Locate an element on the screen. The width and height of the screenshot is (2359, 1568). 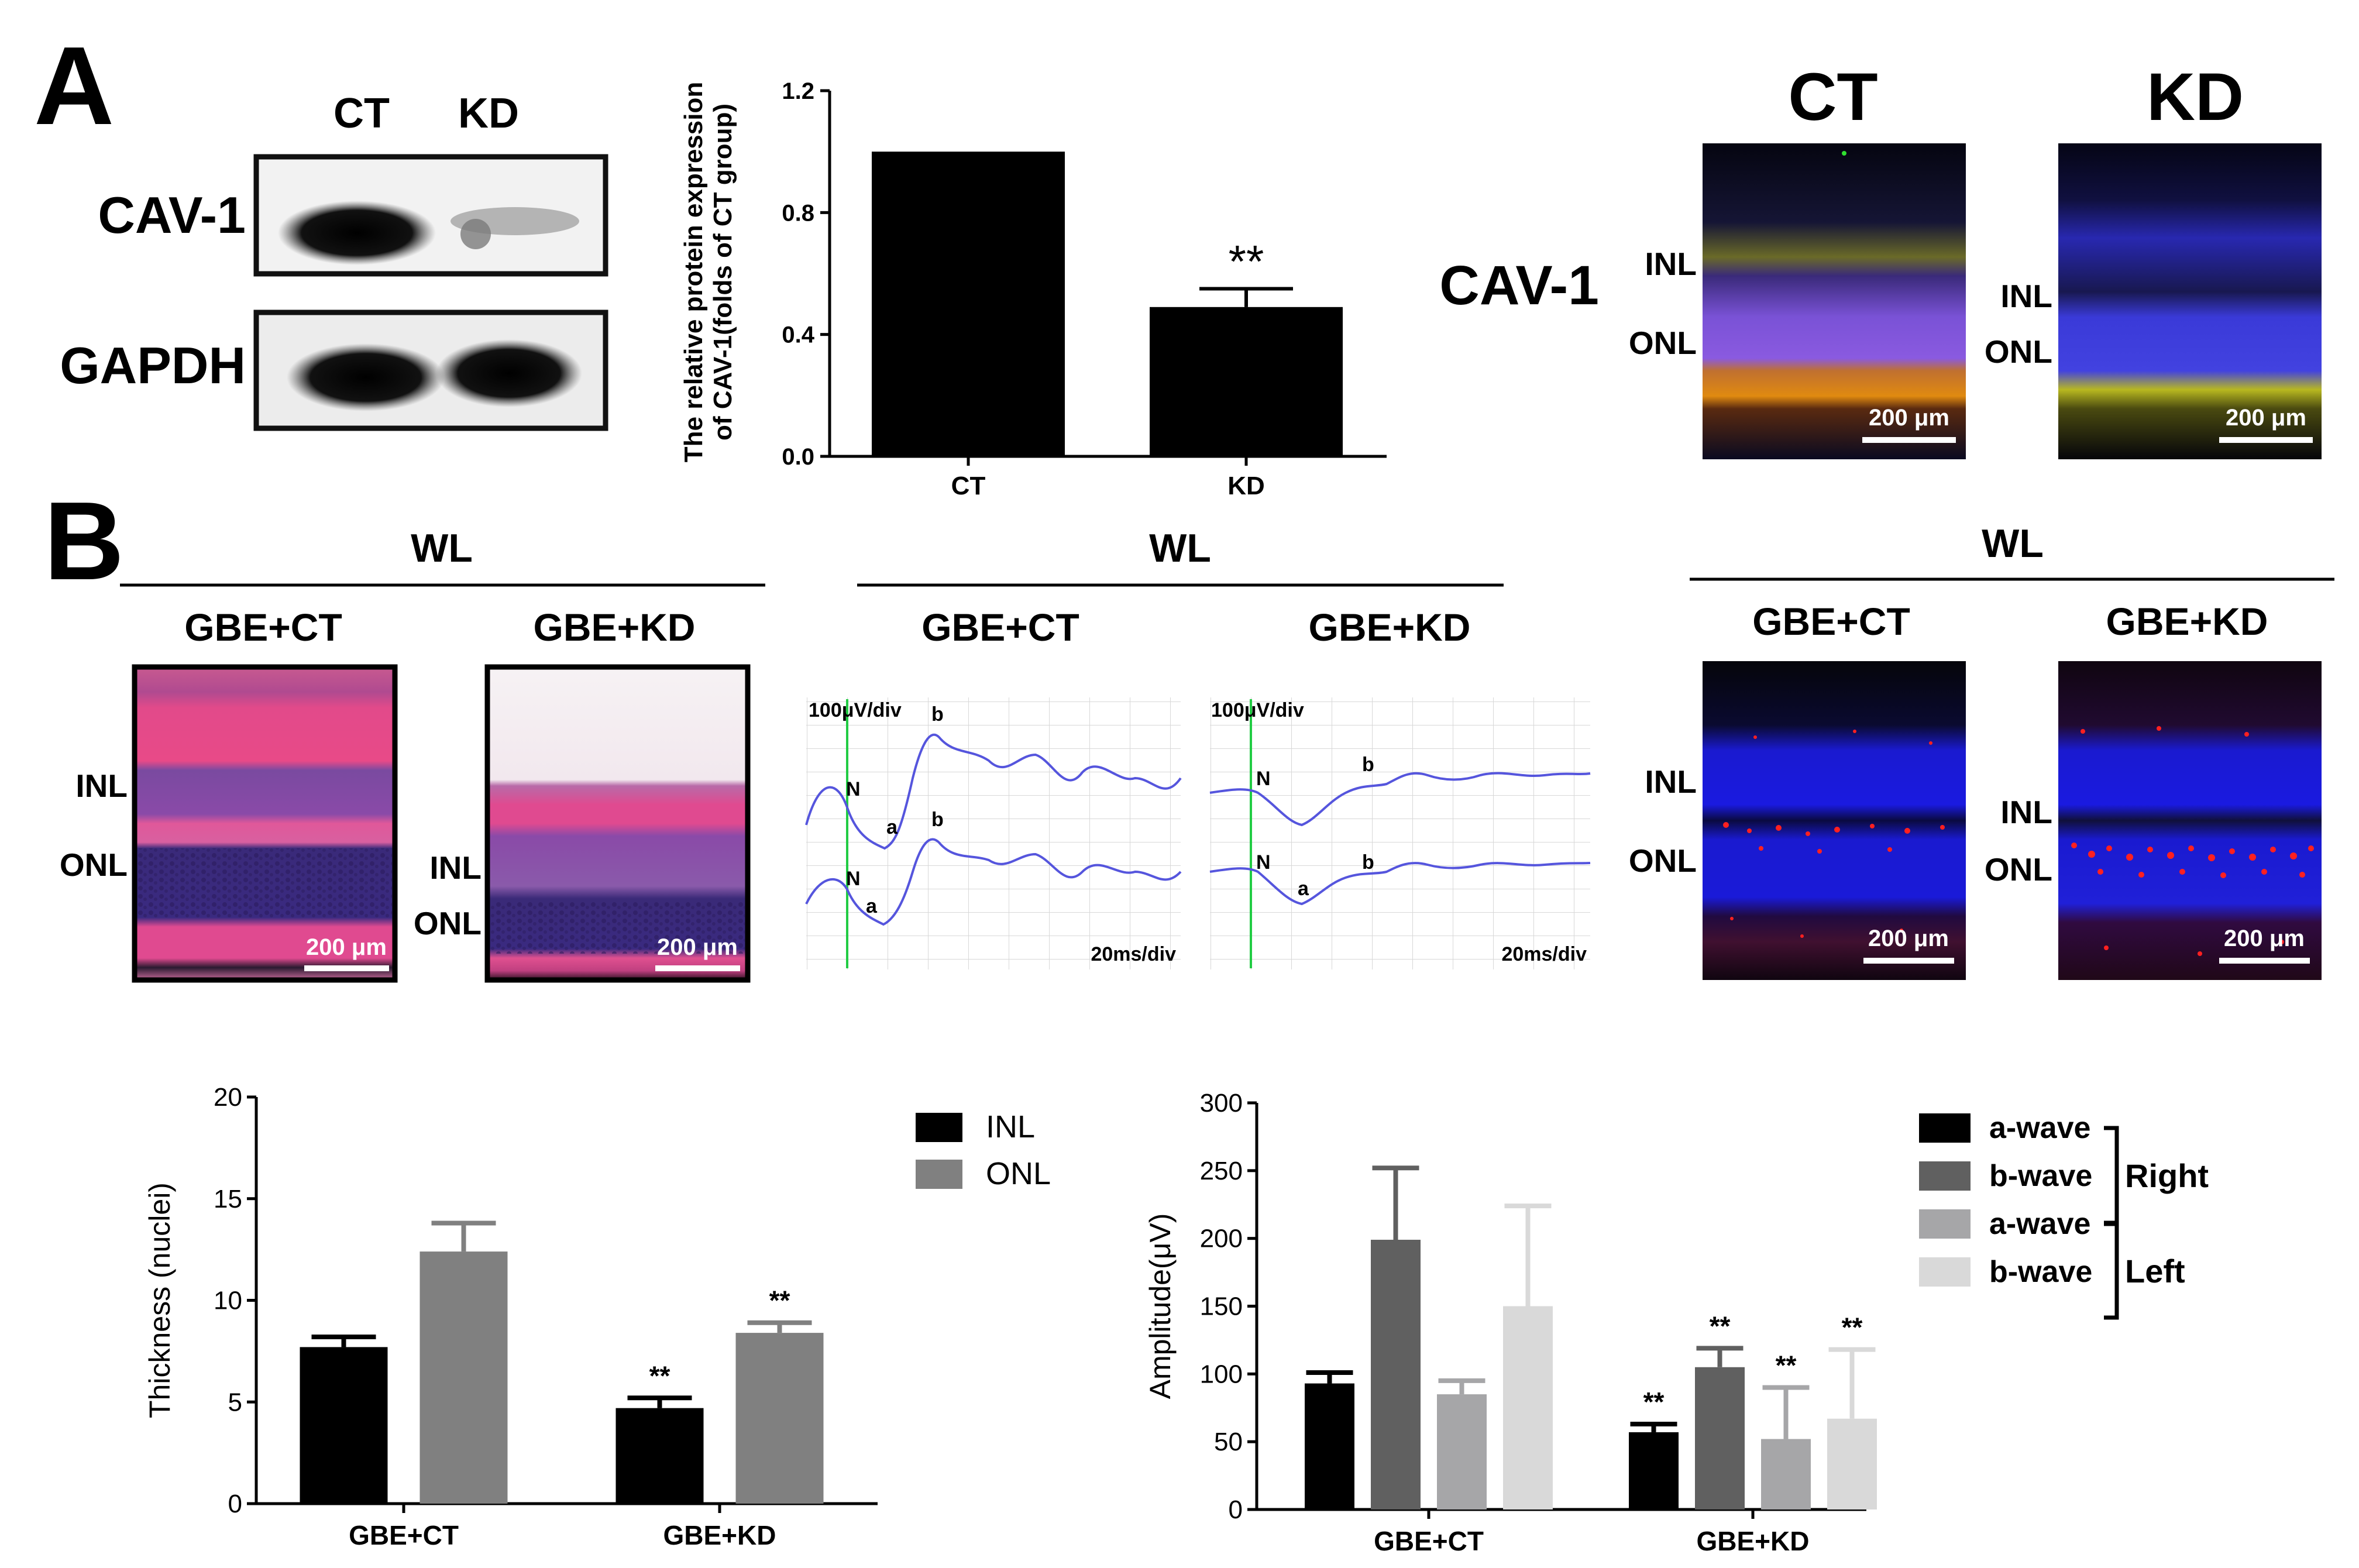
chart-a-ytick-label: 0.4 is located at coordinates (798, 335).